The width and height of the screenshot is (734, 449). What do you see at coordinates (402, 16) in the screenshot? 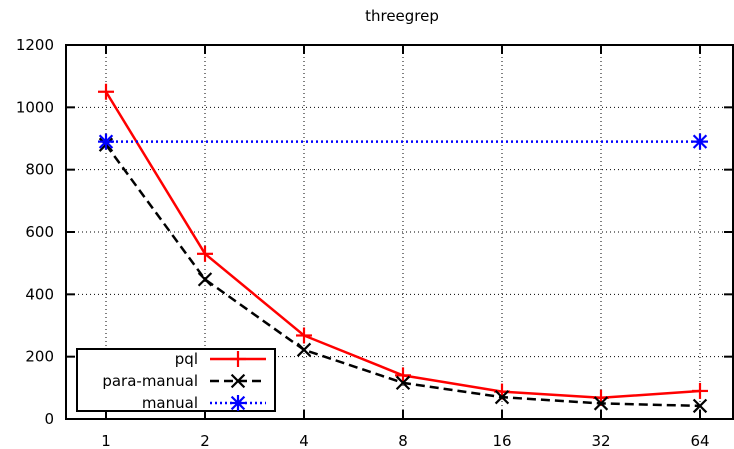
I see `chart-title: threegrep` at bounding box center [402, 16].